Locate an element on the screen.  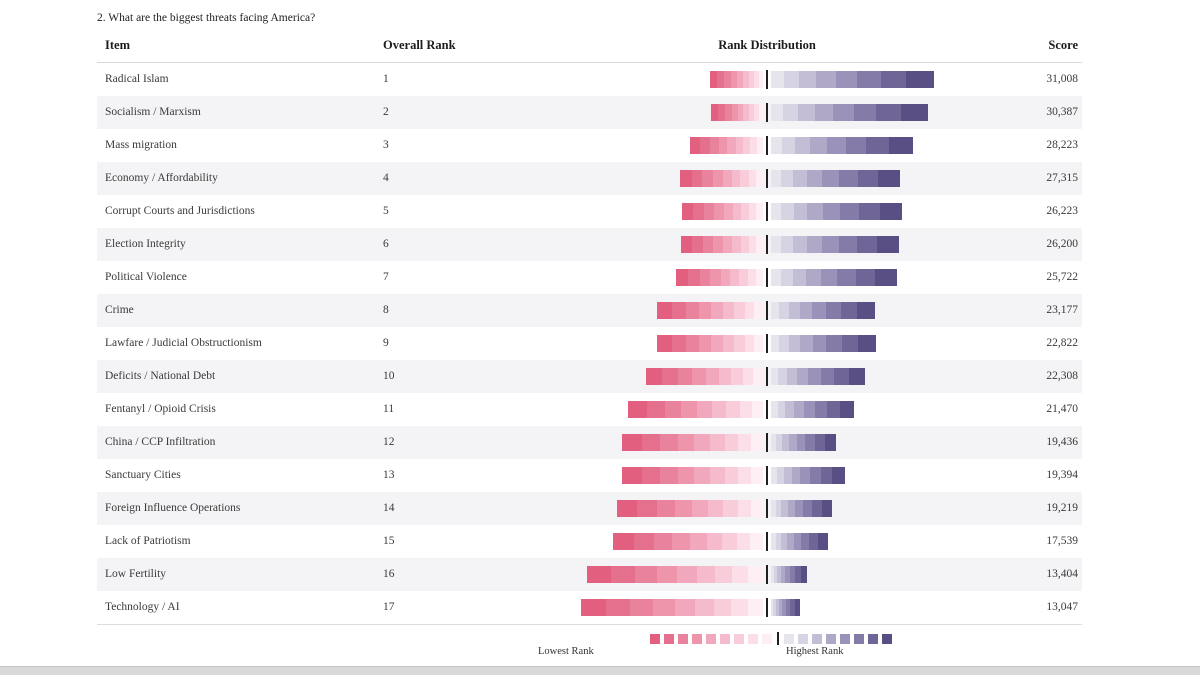
table-row: Foreign Influence Operations 14 19,219 is located at coordinates (589, 508).